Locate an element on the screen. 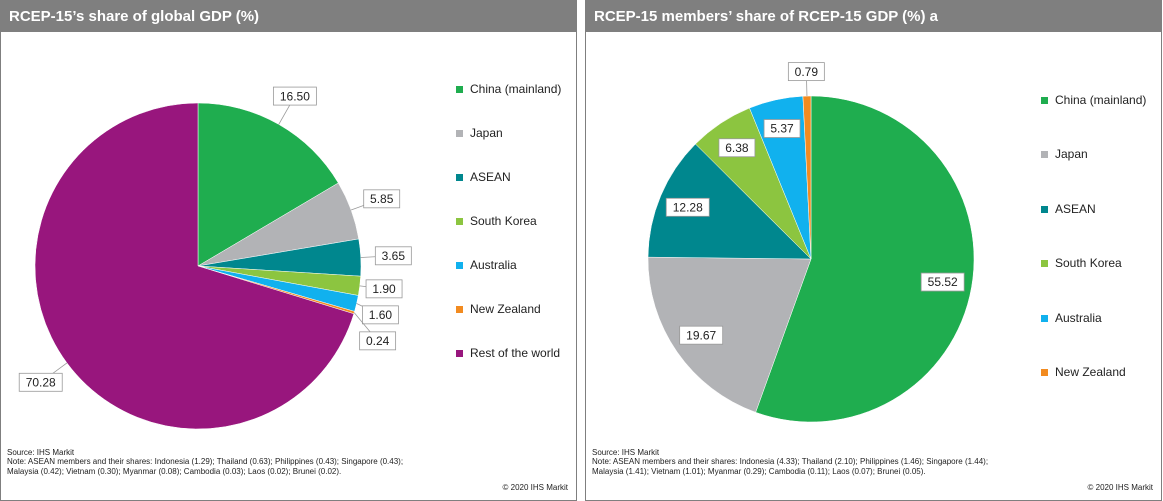 The width and height of the screenshot is (1163, 501). data-label: 5.37 is located at coordinates (782, 129).